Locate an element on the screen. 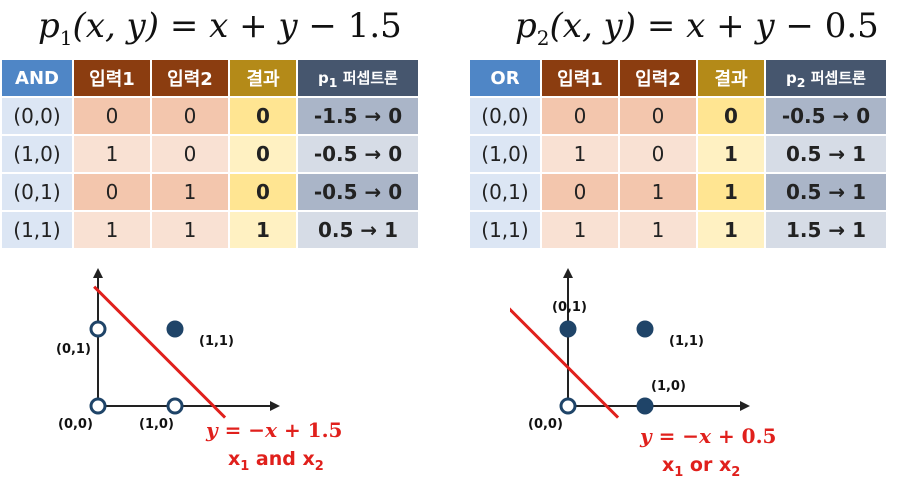 The image size is (900, 491). and-perceptron-formula: p1(x, y) = x + y − 1.5 is located at coordinates (220, 28).